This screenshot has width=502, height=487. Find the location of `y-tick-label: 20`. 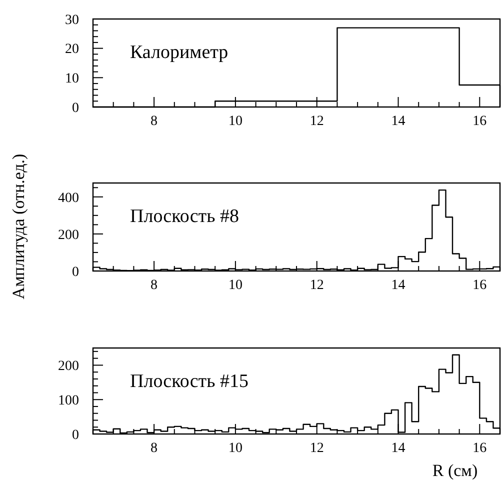

y-tick-label: 20 is located at coordinates (72, 50).